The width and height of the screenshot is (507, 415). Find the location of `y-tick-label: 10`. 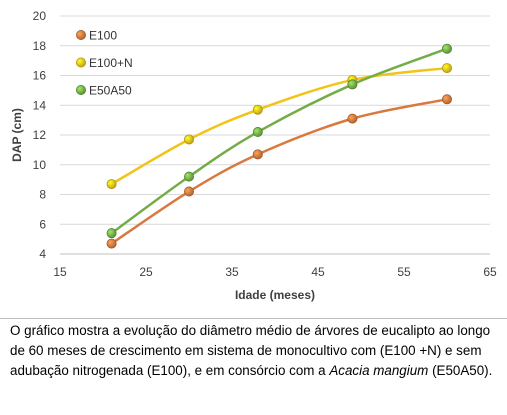

y-tick-label: 10 is located at coordinates (40, 165).